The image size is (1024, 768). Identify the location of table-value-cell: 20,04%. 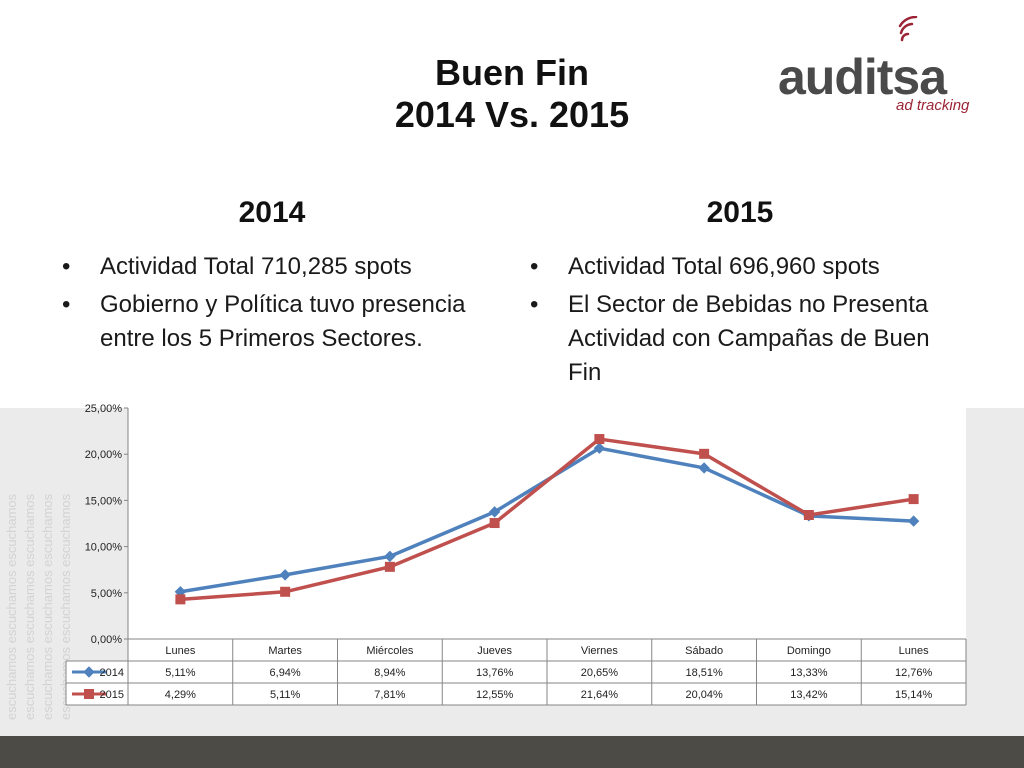
(704, 695).